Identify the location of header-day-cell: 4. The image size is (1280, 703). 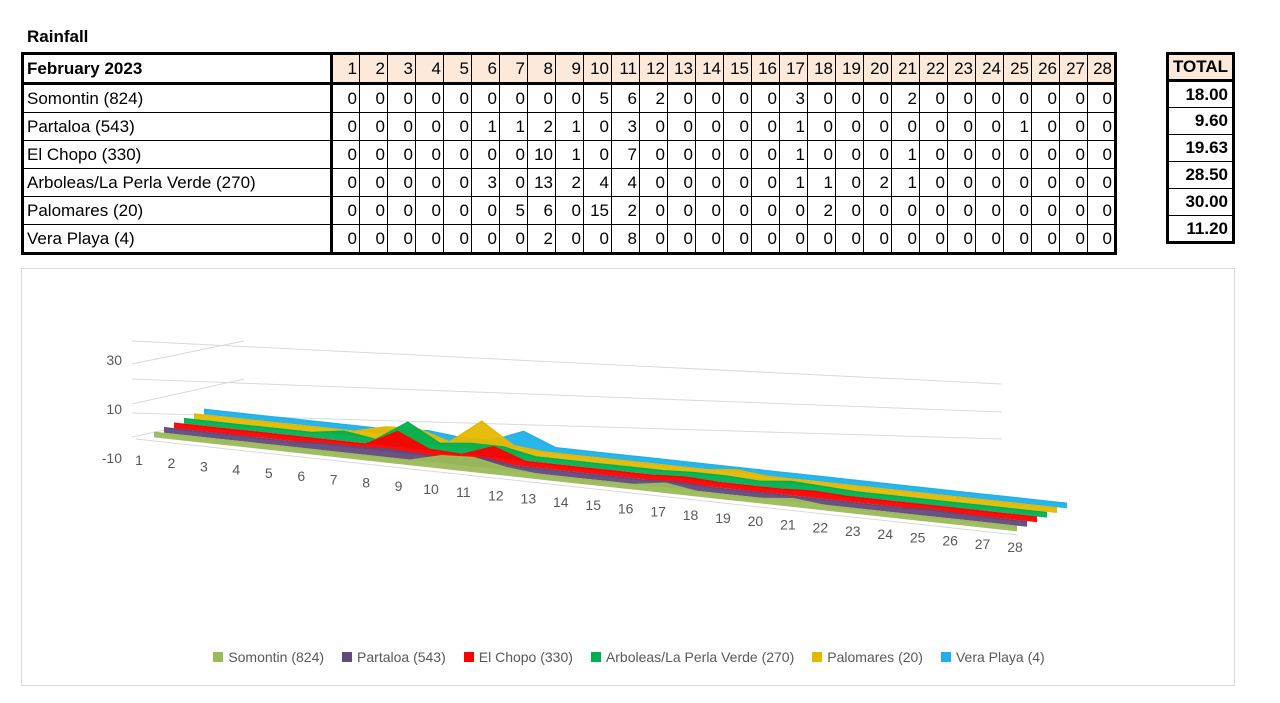
(429, 69).